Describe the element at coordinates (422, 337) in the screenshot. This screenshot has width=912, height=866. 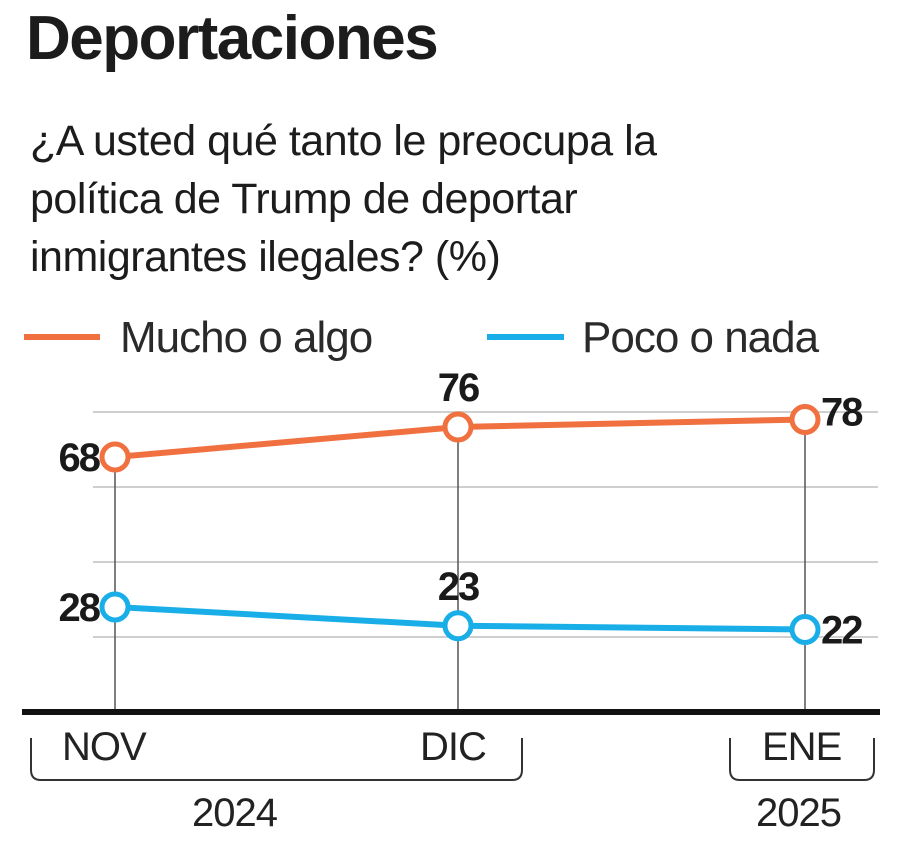
I see `legend: Mucho o algo Poco o nada` at that location.